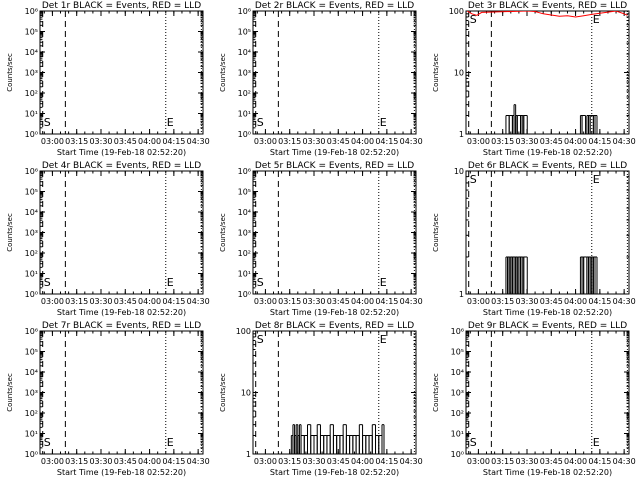 This screenshot has width=640, height=485. Describe the element at coordinates (243, 331) in the screenshot. I see `y-tick-label: 100` at that location.